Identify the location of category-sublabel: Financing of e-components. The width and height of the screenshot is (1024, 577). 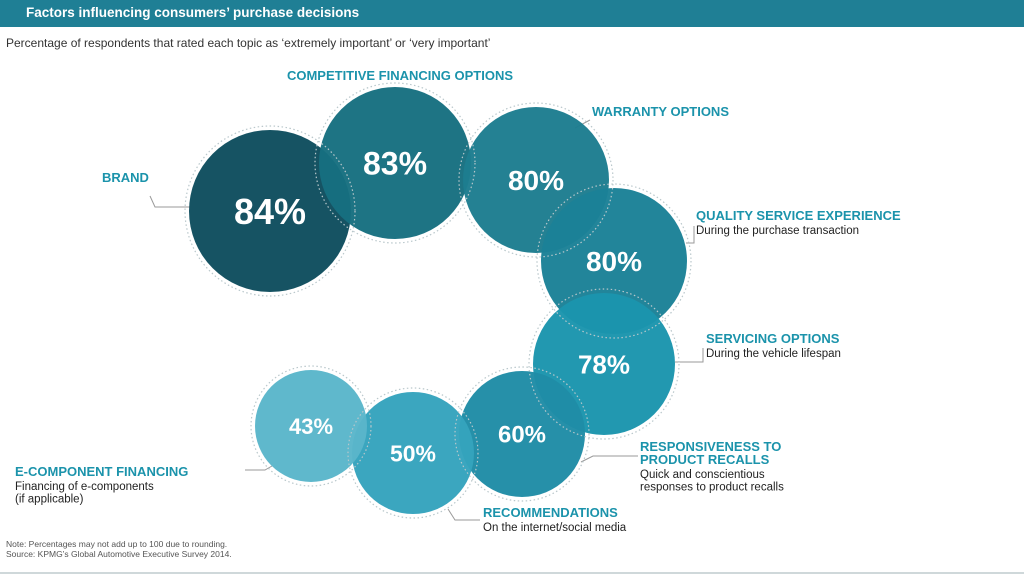
(84, 487).